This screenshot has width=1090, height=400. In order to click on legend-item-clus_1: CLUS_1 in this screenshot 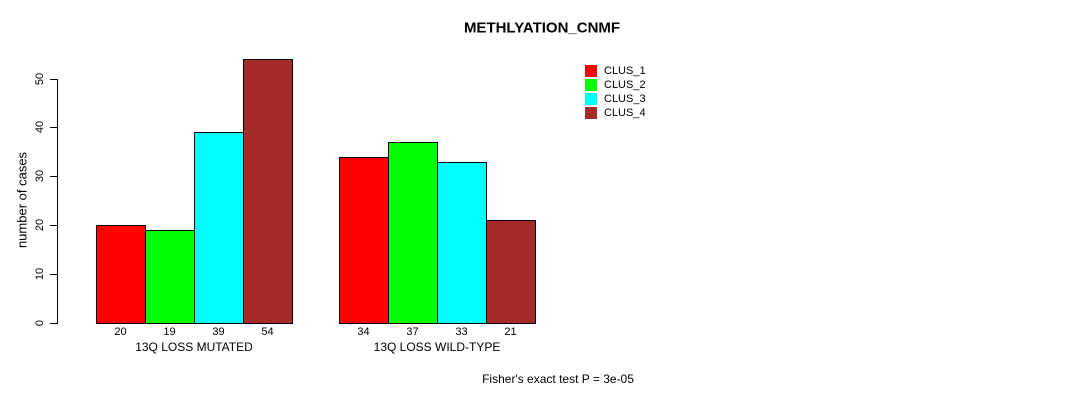, I will do `click(615, 70)`.